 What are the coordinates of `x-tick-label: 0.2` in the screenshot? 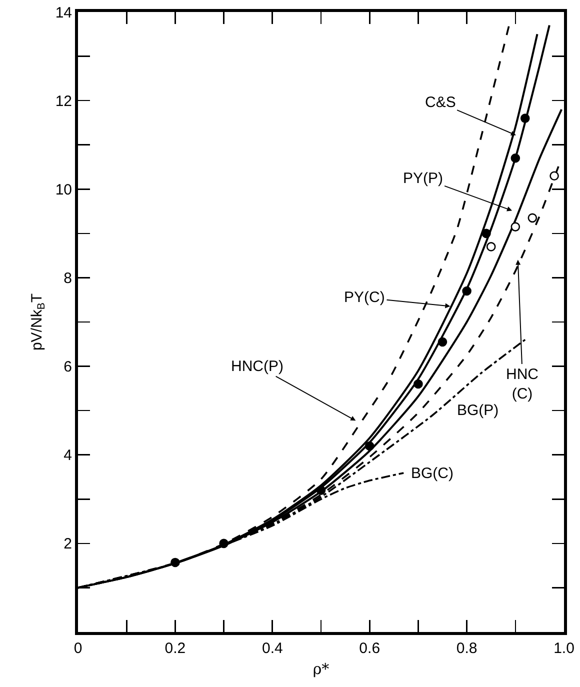 It's located at (175, 648).